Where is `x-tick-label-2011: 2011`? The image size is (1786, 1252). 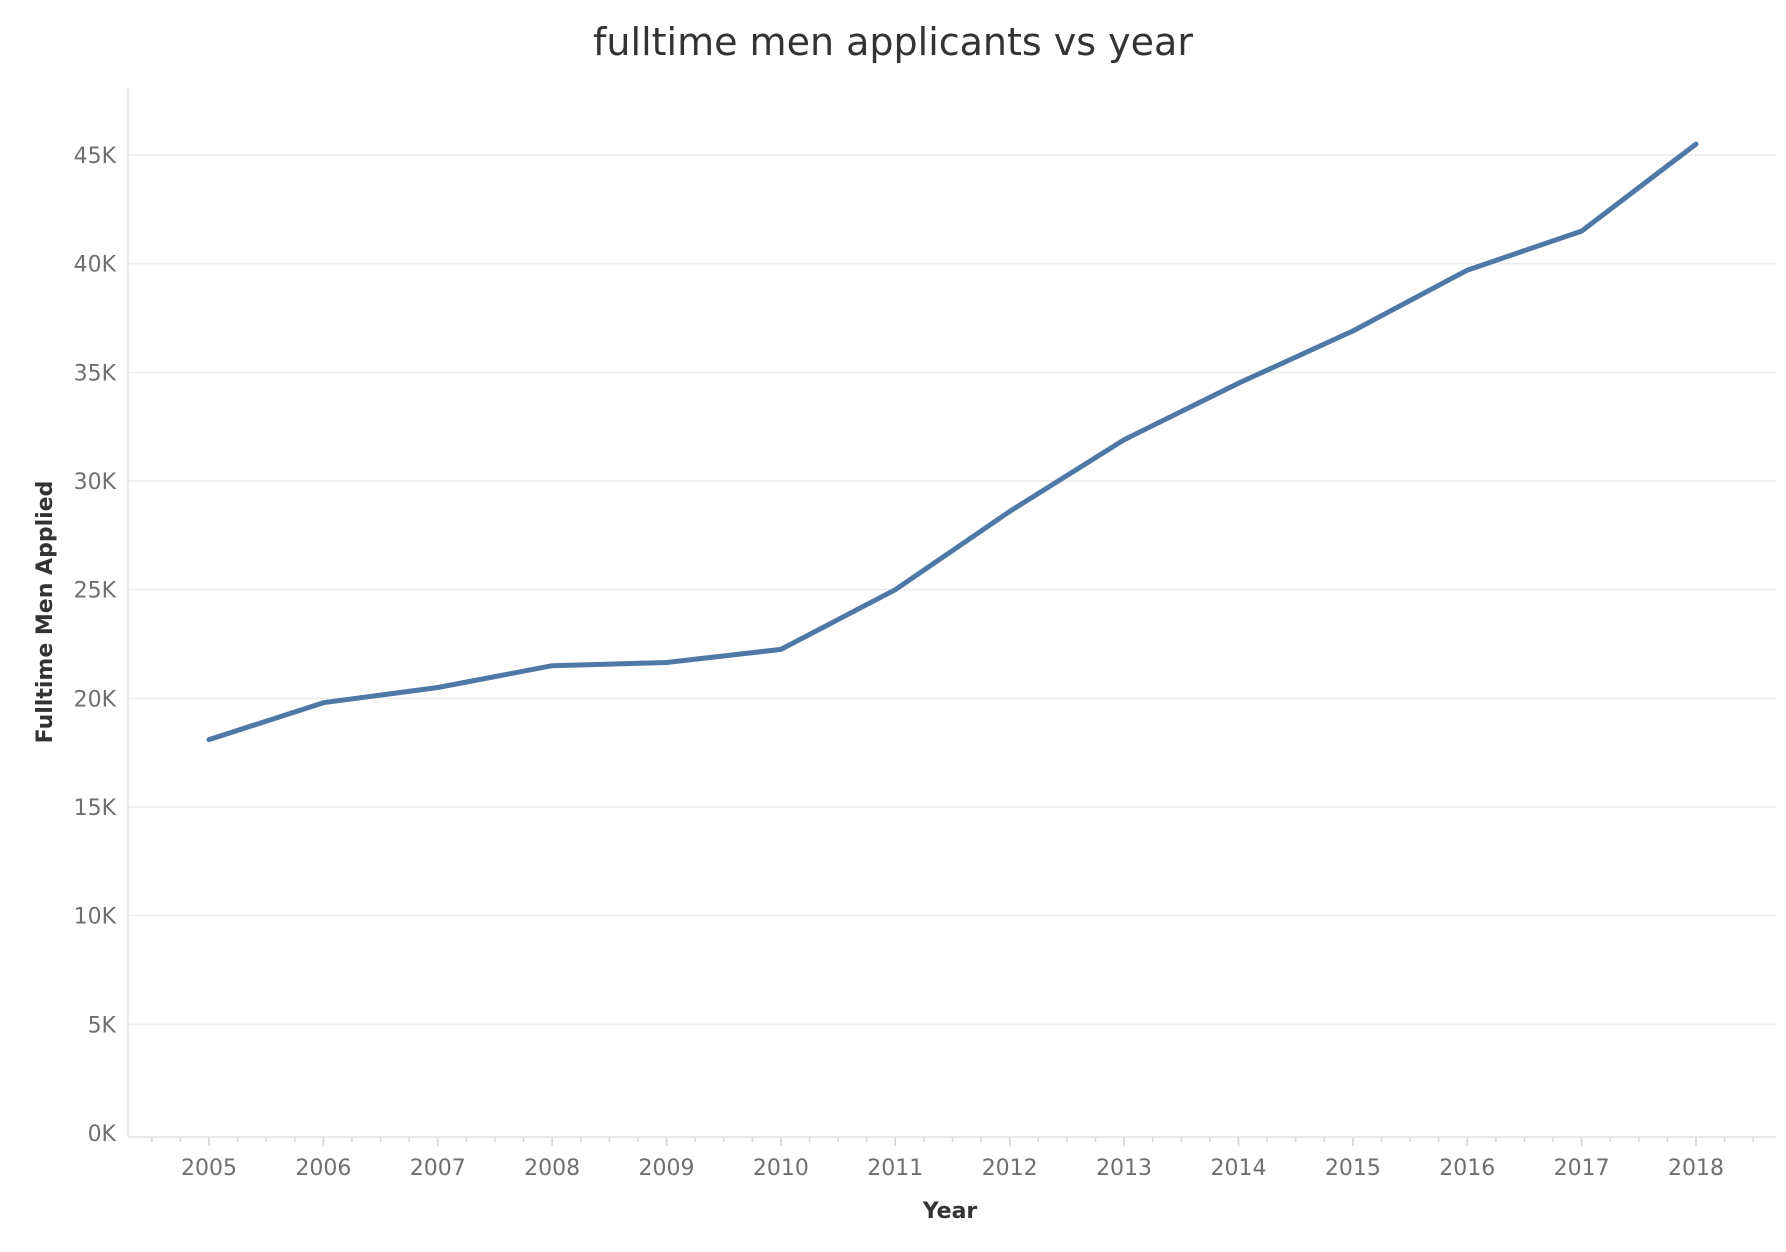
x-tick-label-2011: 2011 is located at coordinates (895, 1168).